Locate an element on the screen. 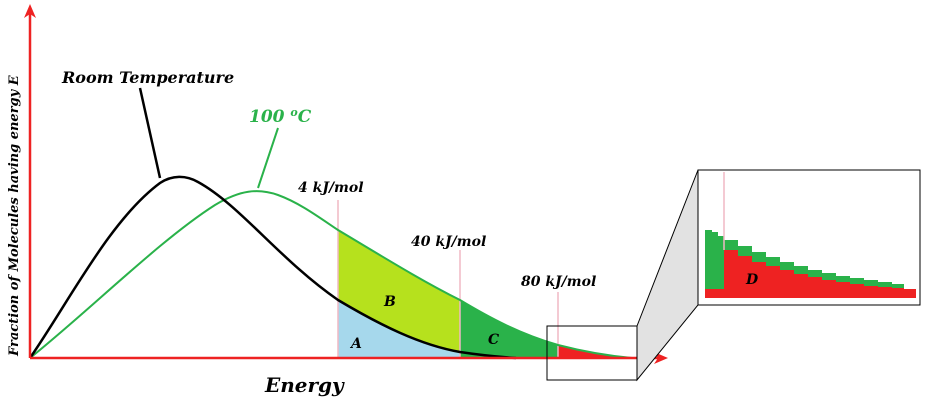 The image size is (925, 404). threshold-40-label: 40 kJ/mol is located at coordinates (448, 242).